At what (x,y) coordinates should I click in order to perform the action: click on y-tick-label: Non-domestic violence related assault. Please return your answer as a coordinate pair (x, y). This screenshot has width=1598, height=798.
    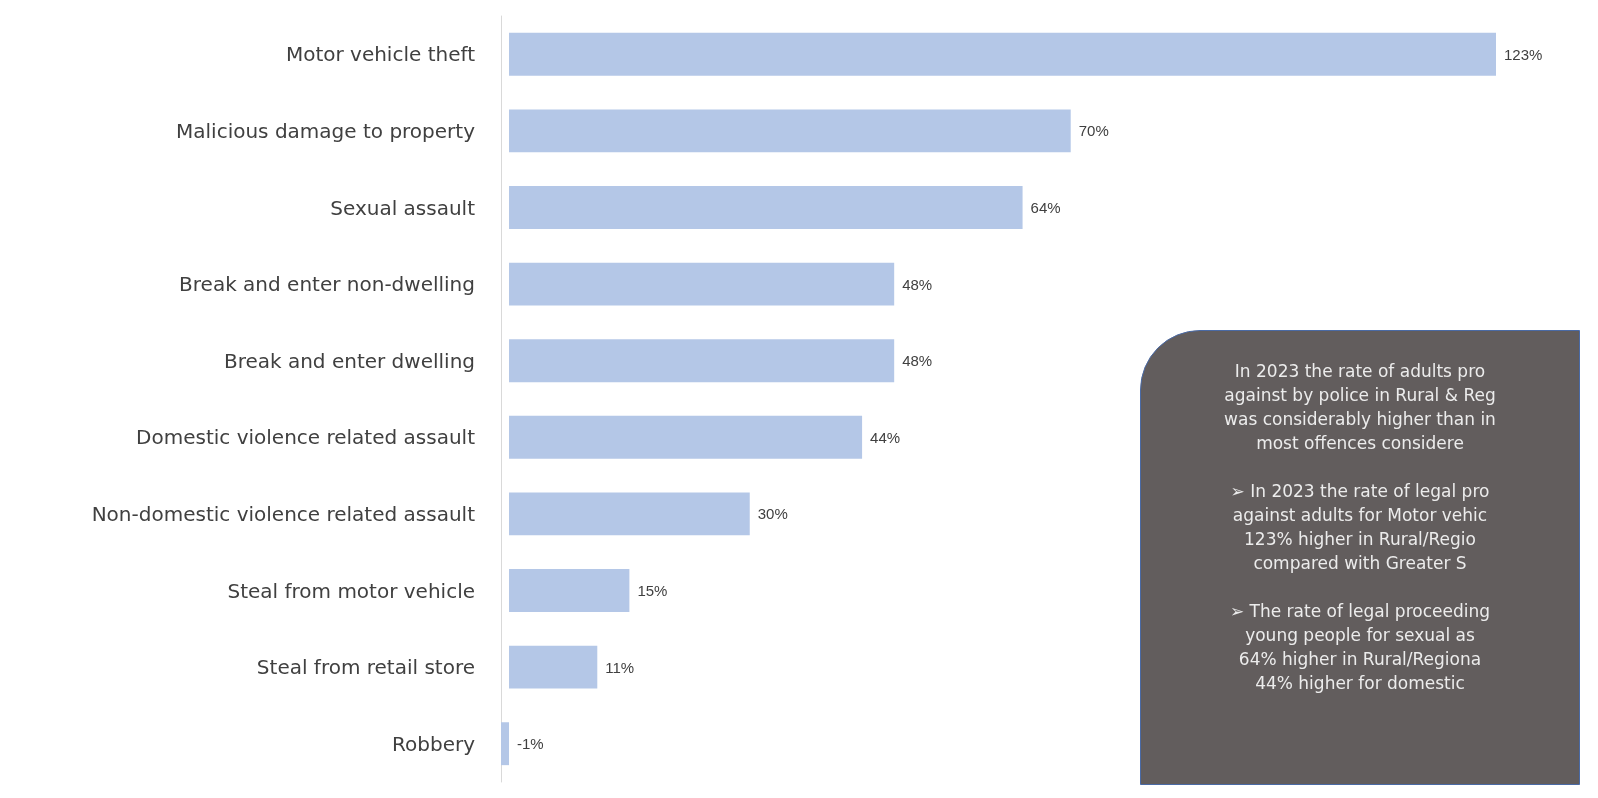
    Looking at the image, I should click on (283, 513).